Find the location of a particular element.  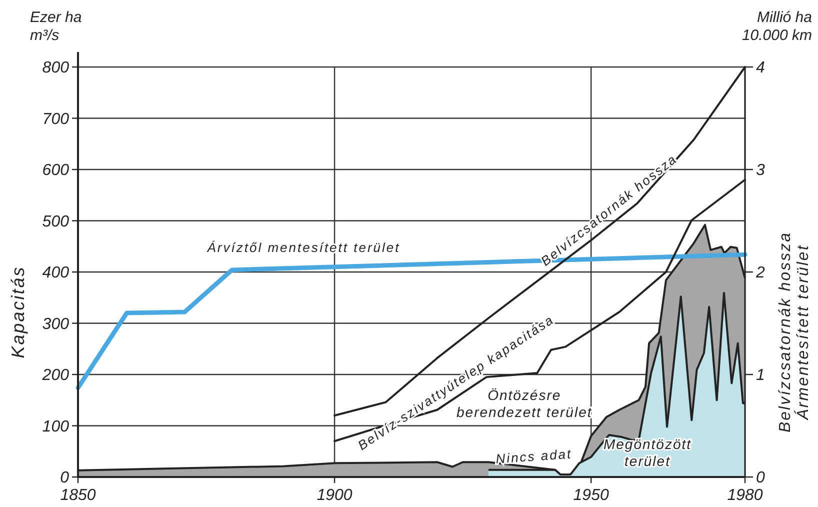

y2-tick-label: 0 is located at coordinates (760, 478).